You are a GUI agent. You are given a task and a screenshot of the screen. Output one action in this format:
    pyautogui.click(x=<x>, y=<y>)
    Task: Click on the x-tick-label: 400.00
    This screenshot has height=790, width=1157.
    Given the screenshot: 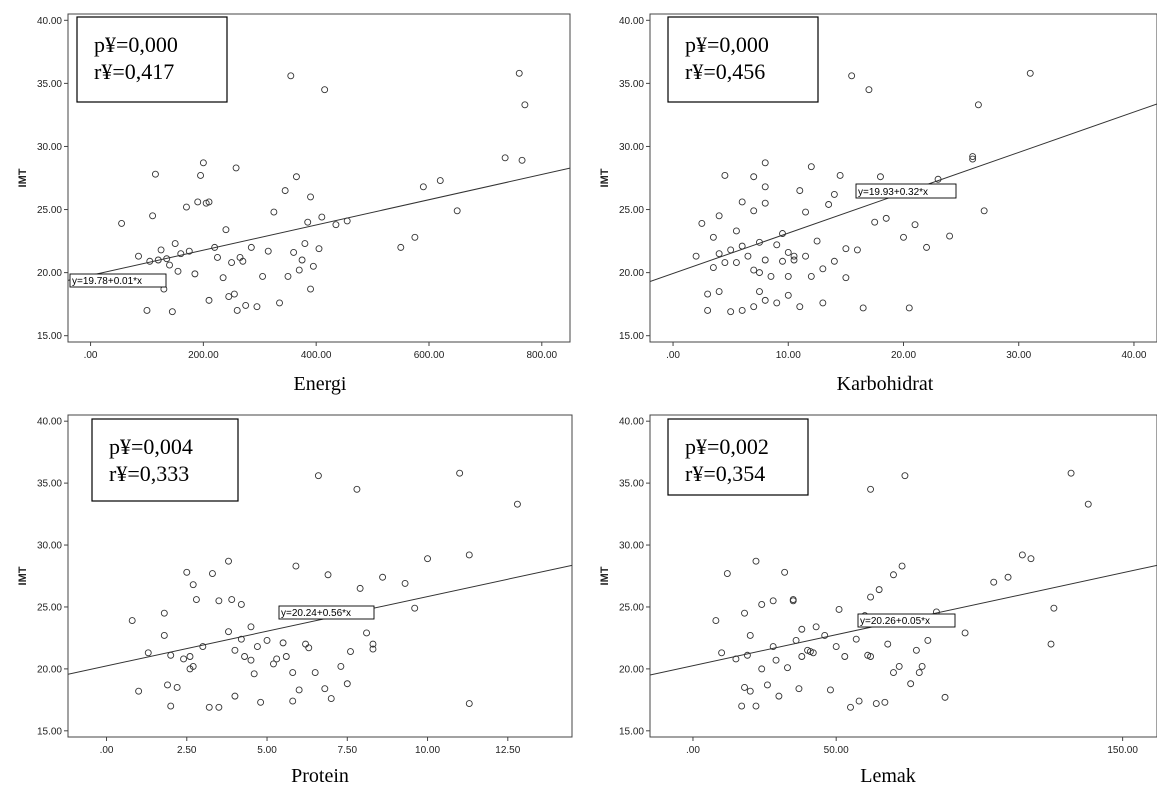 What is the action you would take?
    pyautogui.click(x=316, y=355)
    